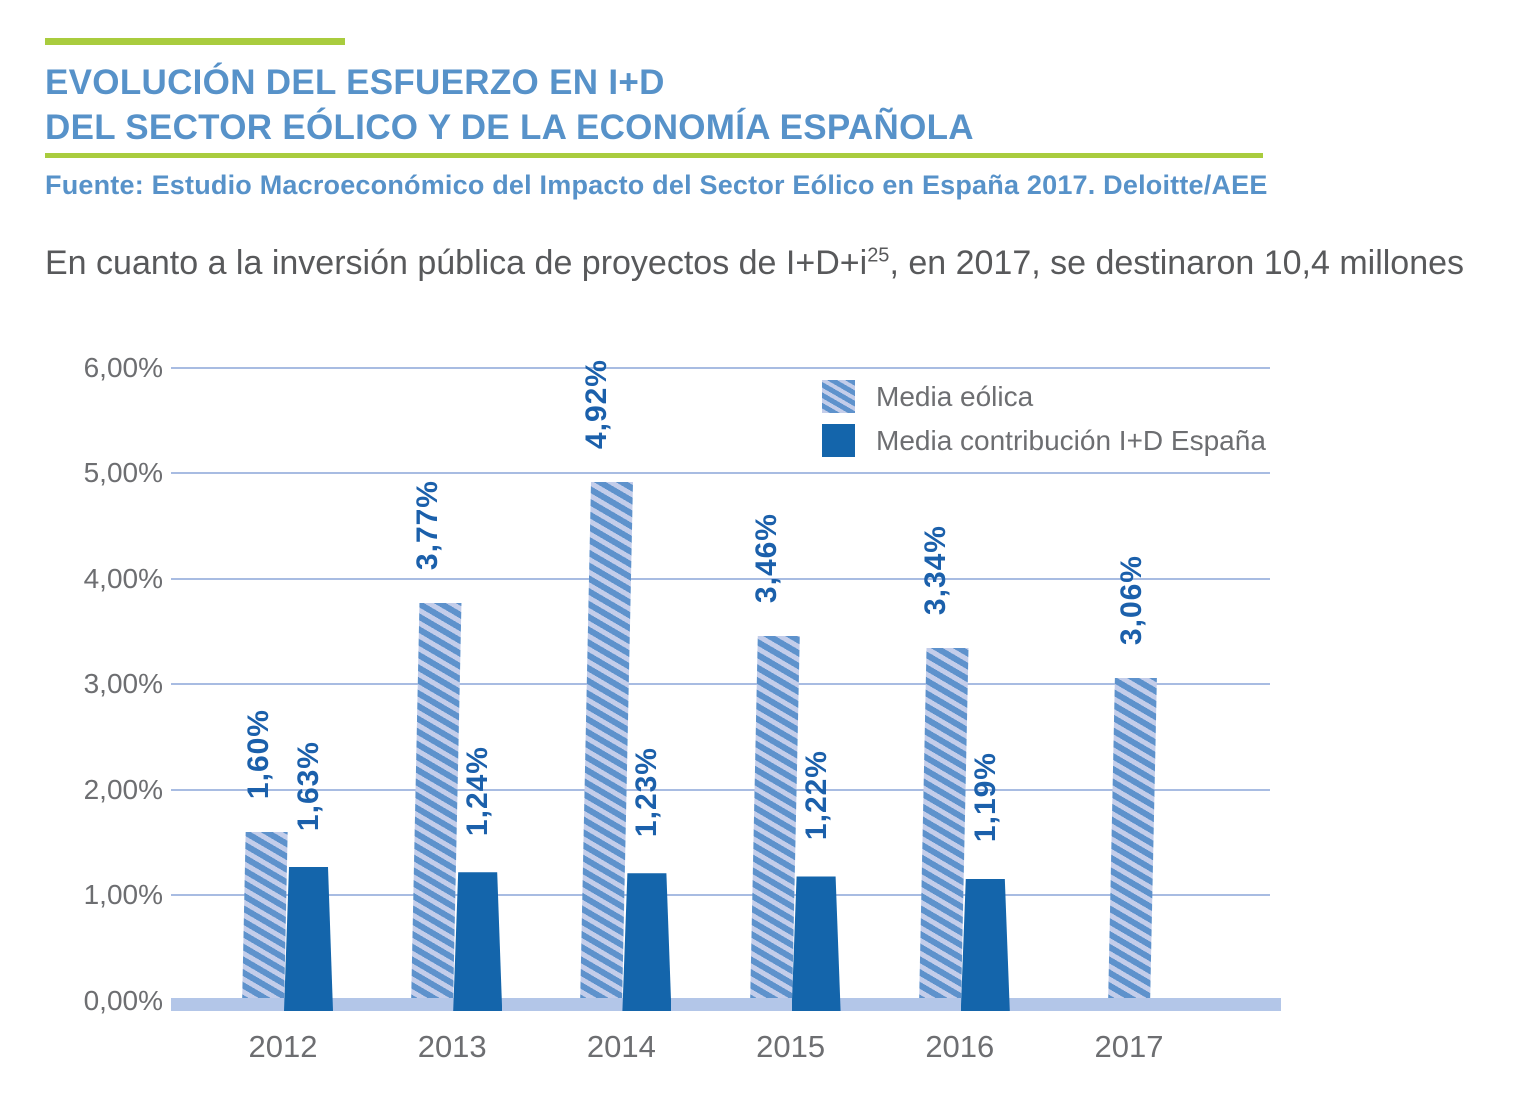 The height and width of the screenshot is (1108, 1536). Describe the element at coordinates (478, 791) in the screenshot. I see `bar-label-media-contribucion-2013: 1,24%` at that location.